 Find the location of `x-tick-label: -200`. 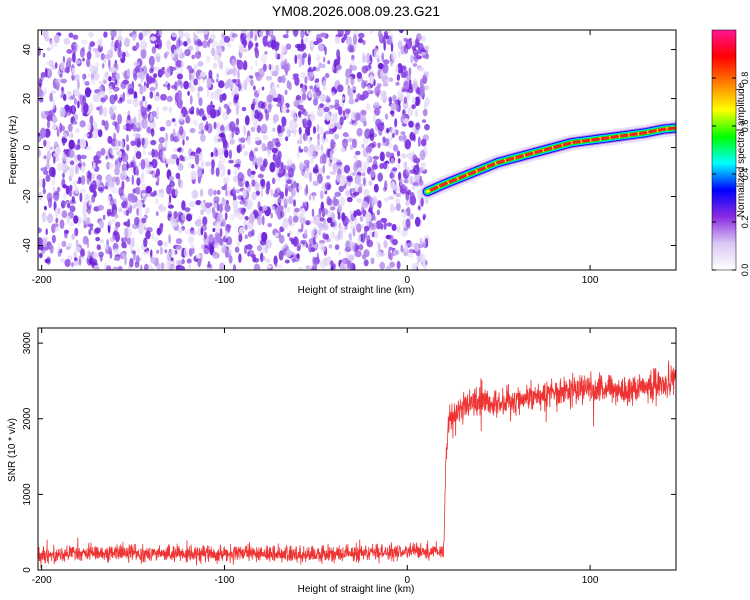

x-tick-label: -200 is located at coordinates (42, 280).